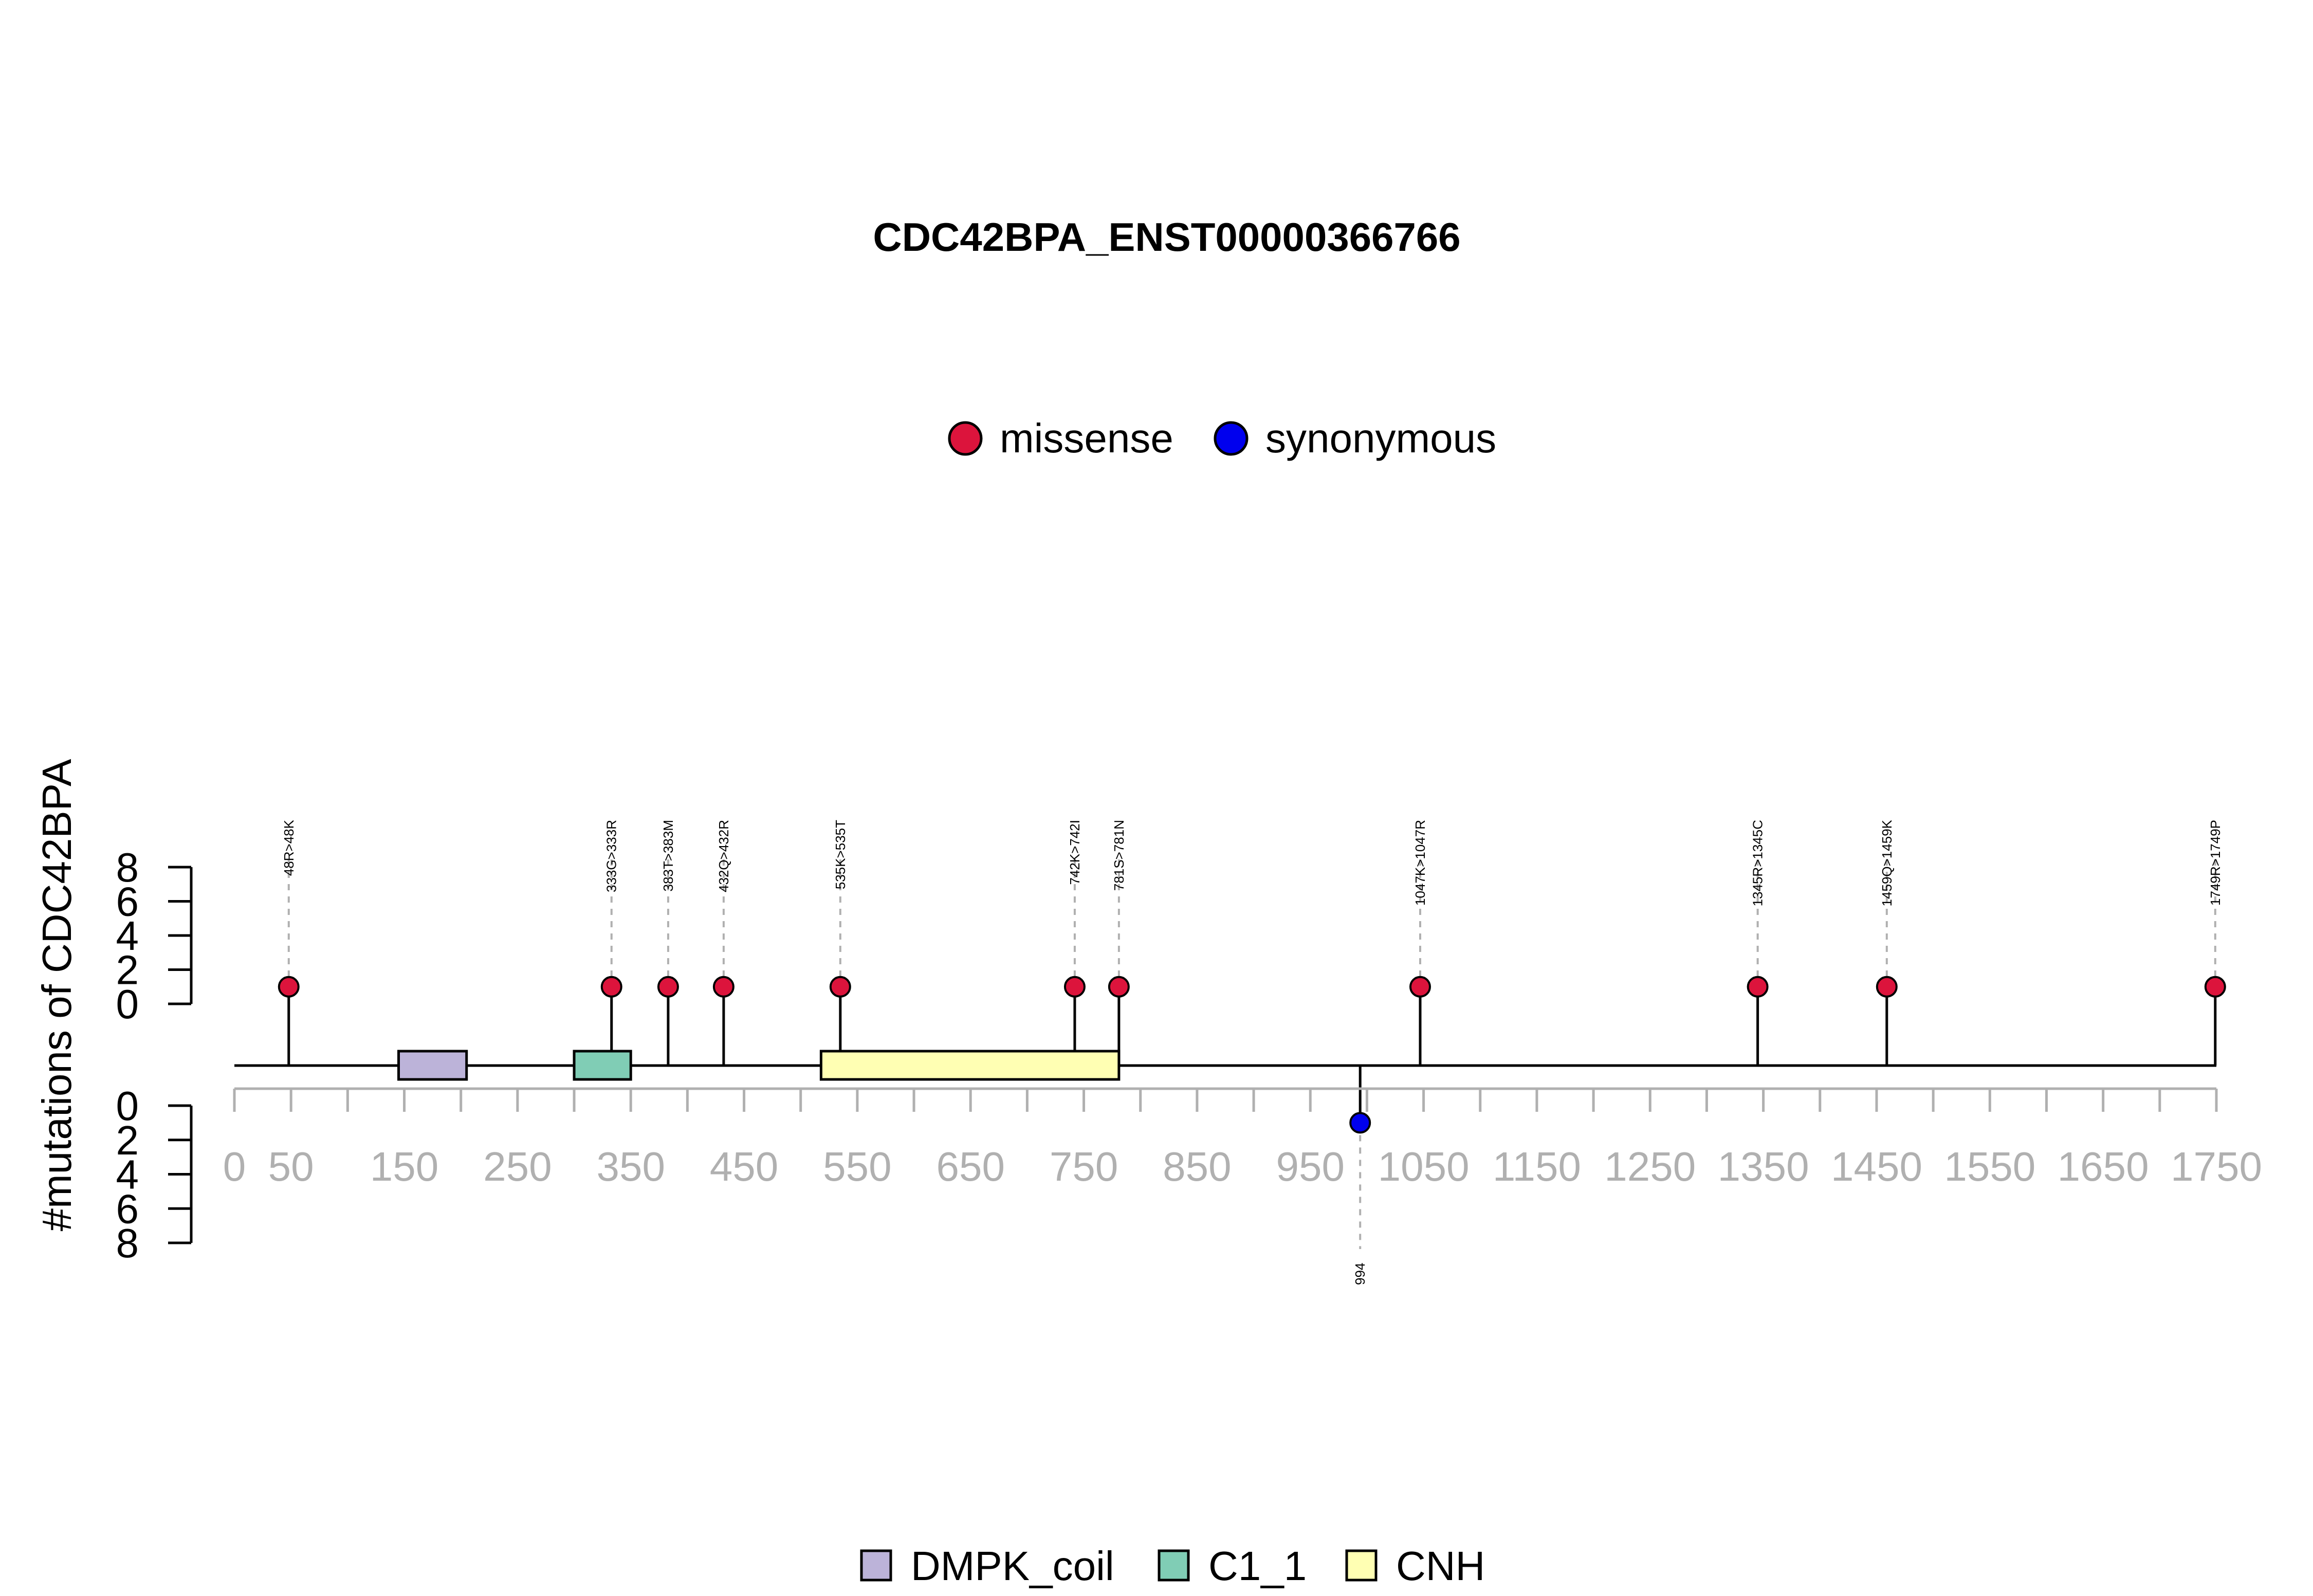 The height and width of the screenshot is (1596, 2313). What do you see at coordinates (1650, 1166) in the screenshot?
I see `x-tick-label-1250: 1250` at bounding box center [1650, 1166].